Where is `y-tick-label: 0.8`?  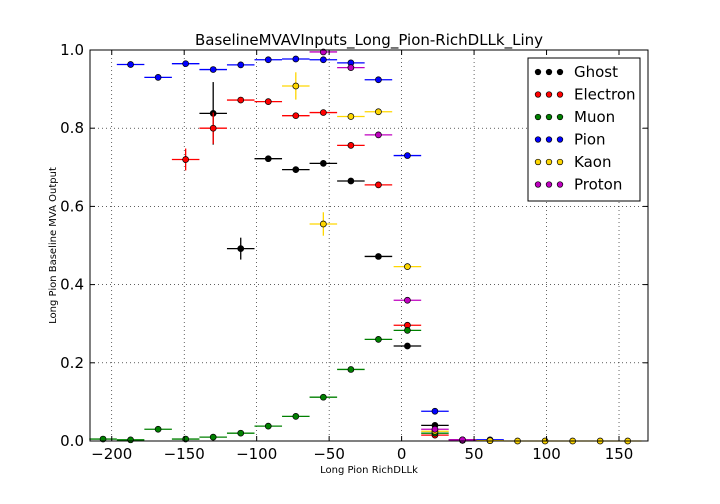
y-tick-label: 0.8 is located at coordinates (72, 128).